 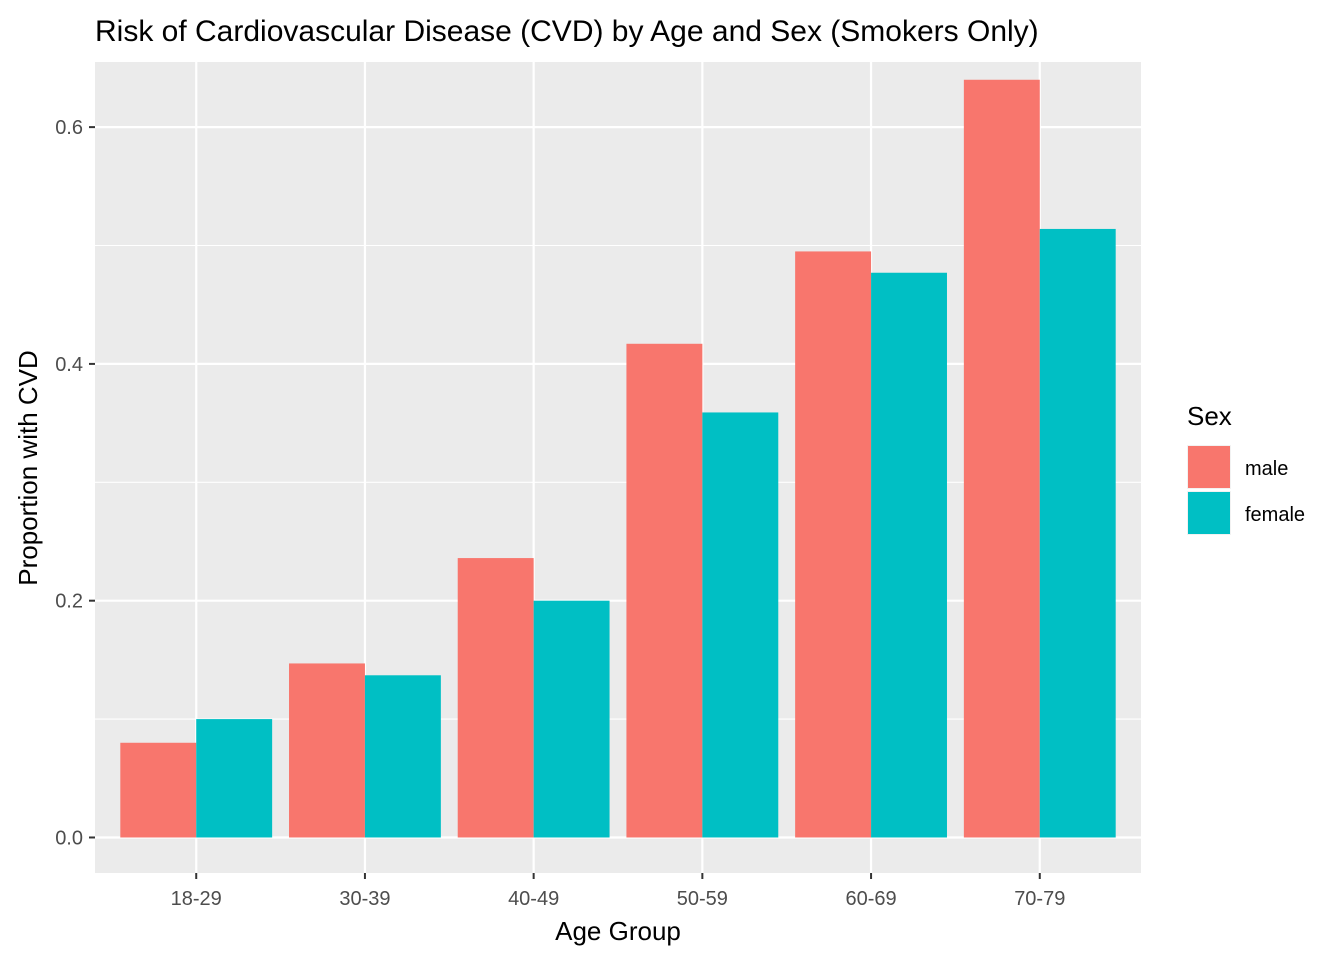 What do you see at coordinates (75, 483) in the screenshot?
I see `y-axis: 0.0 0.2 0.4 0.6` at bounding box center [75, 483].